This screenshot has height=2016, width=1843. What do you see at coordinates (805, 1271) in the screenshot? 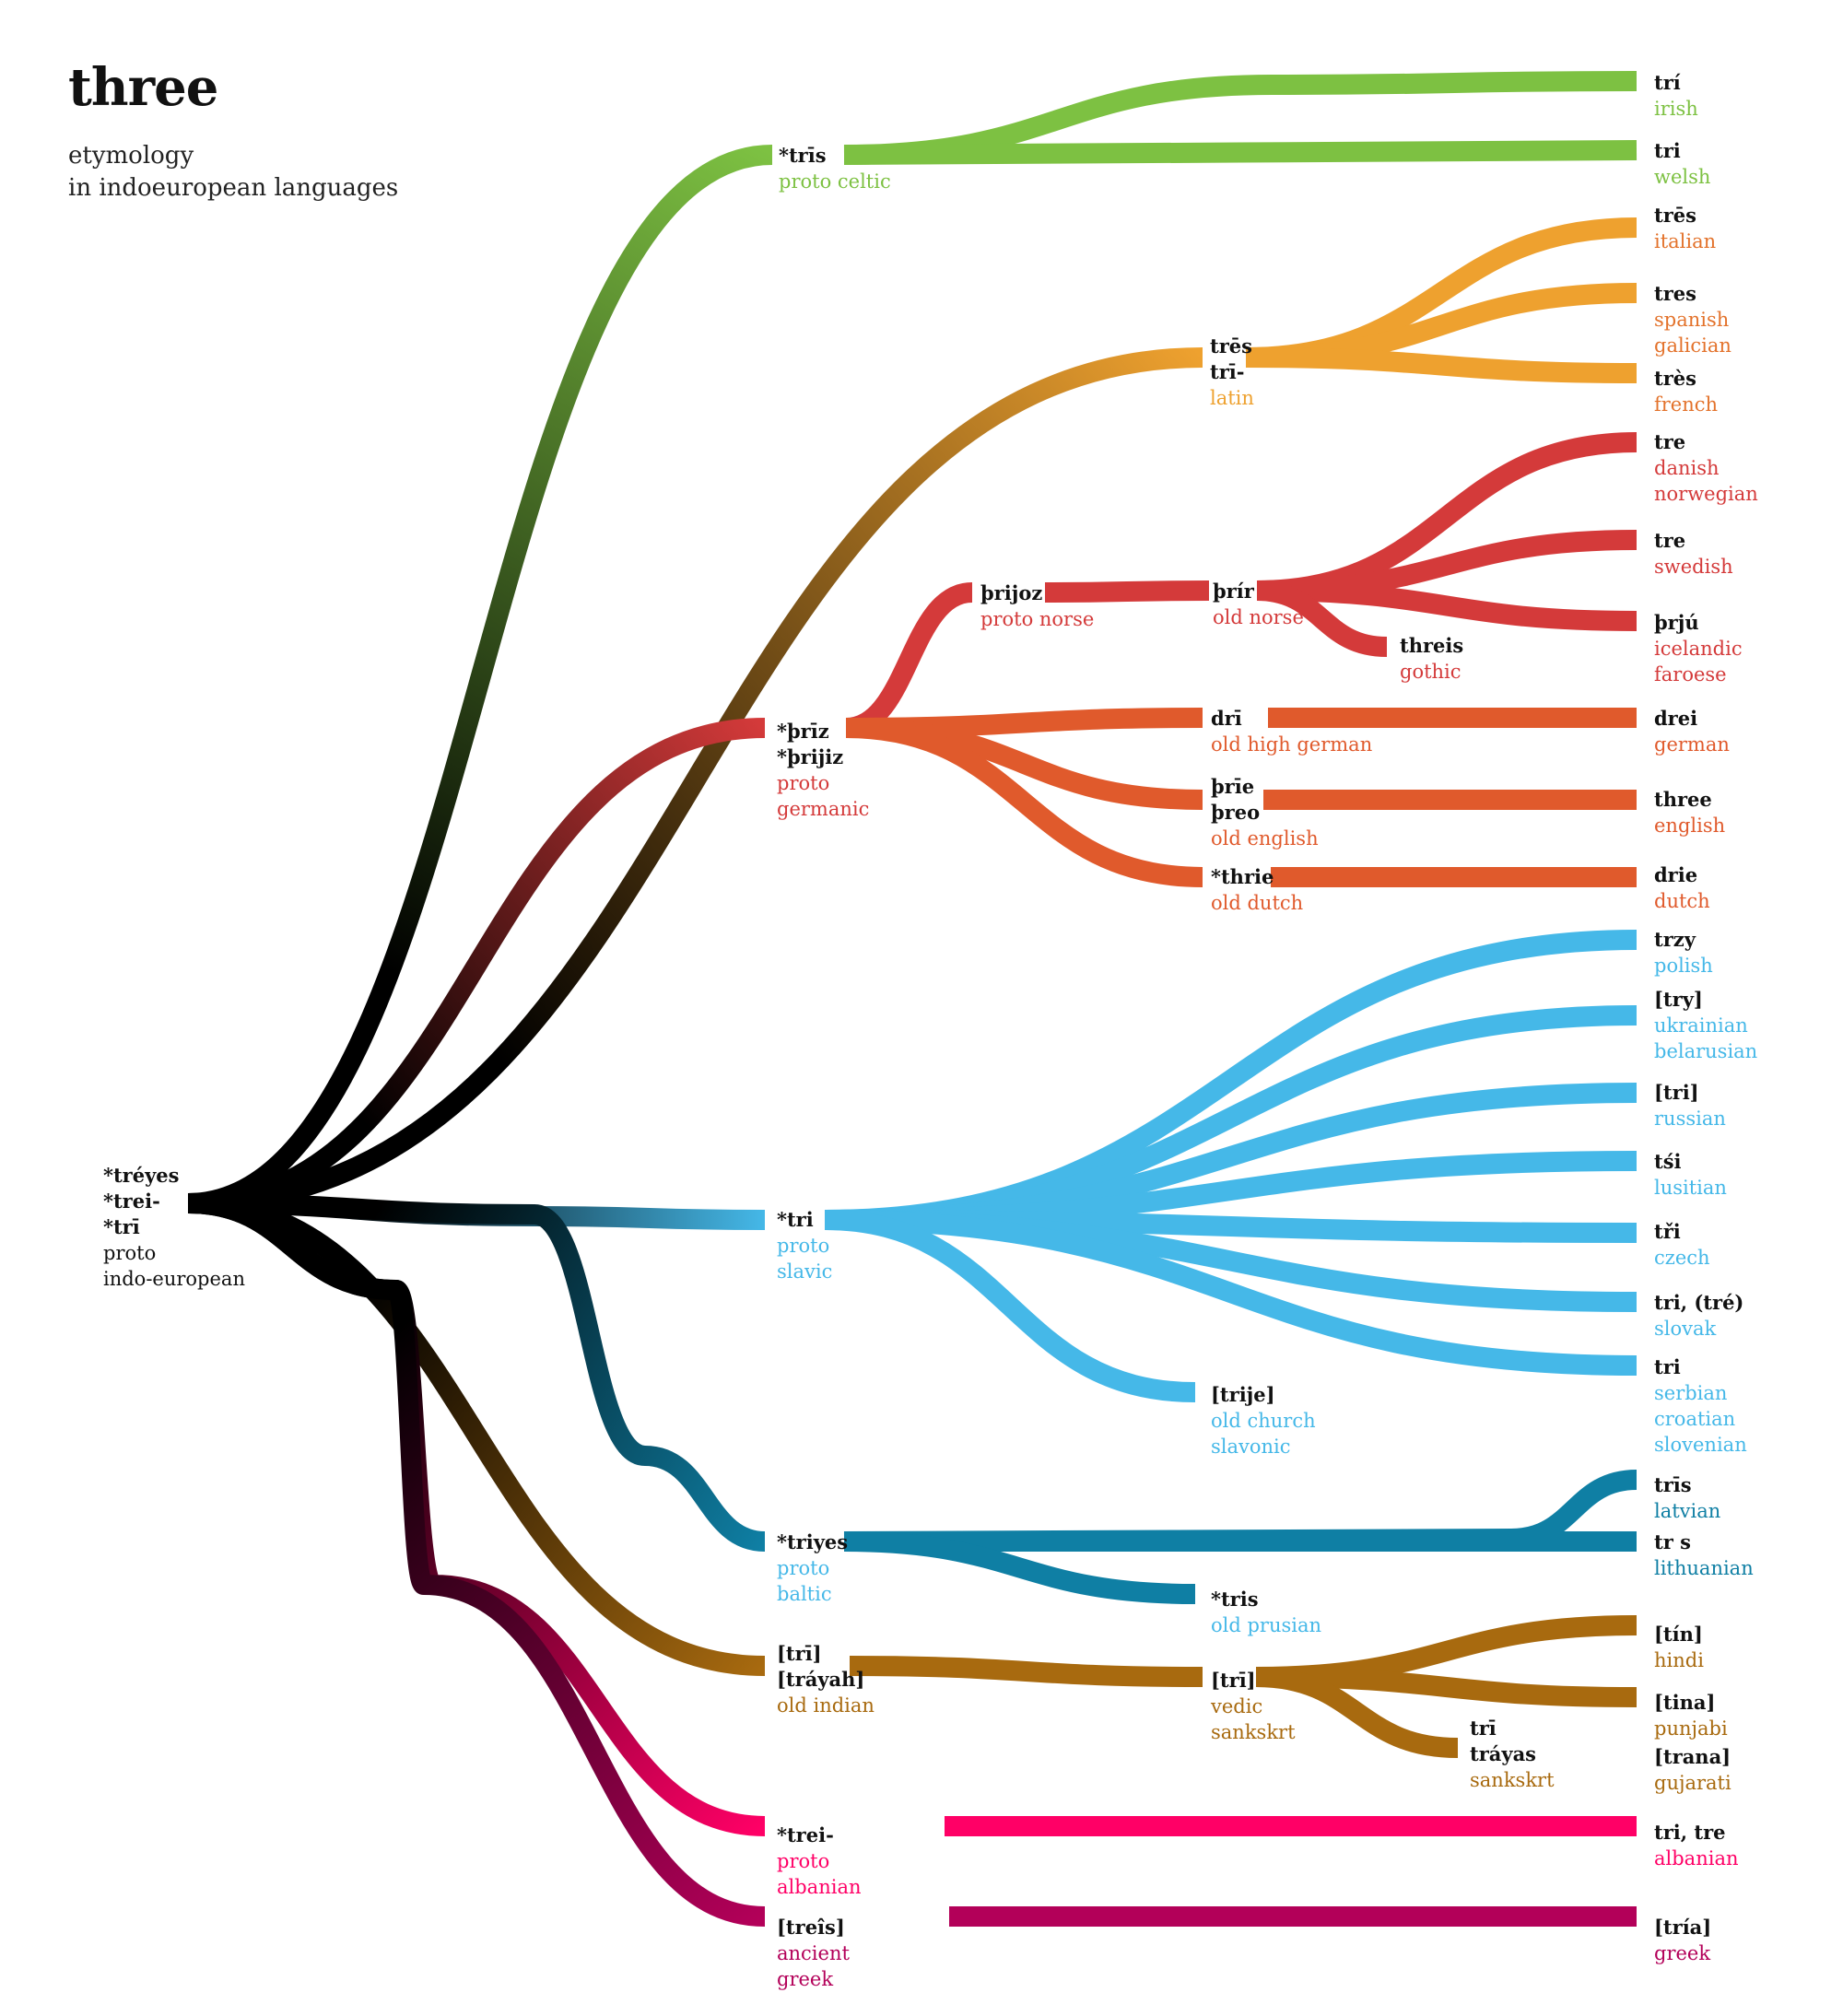
I see `language-name: slavic` at bounding box center [805, 1271].